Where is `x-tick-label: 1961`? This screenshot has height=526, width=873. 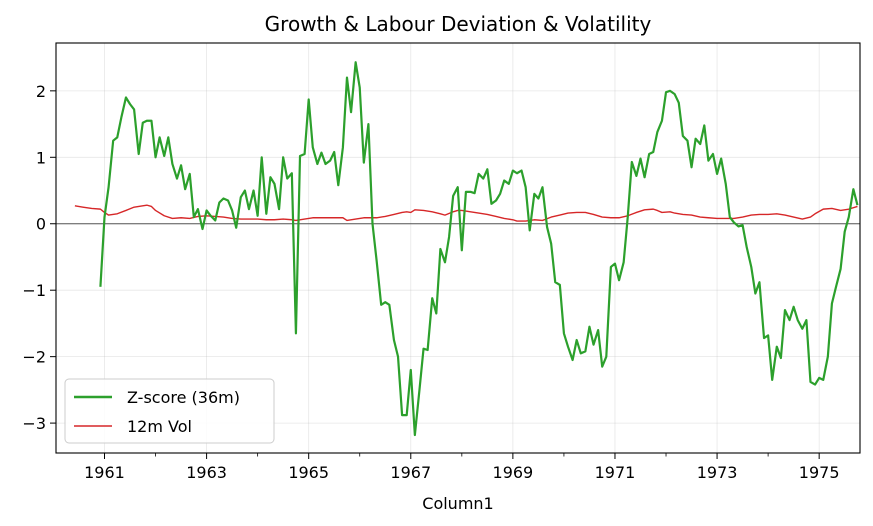
x-tick-label: 1961 is located at coordinates (104, 472).